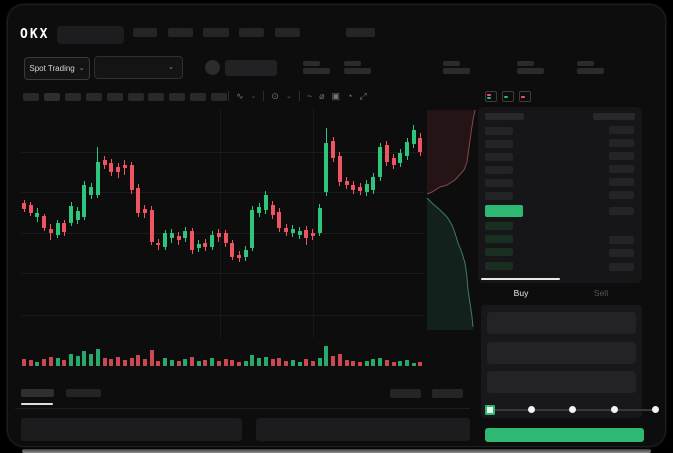 This screenshot has width=673, height=453. Describe the element at coordinates (357, 71) in the screenshot. I see `stat-1-value` at that location.